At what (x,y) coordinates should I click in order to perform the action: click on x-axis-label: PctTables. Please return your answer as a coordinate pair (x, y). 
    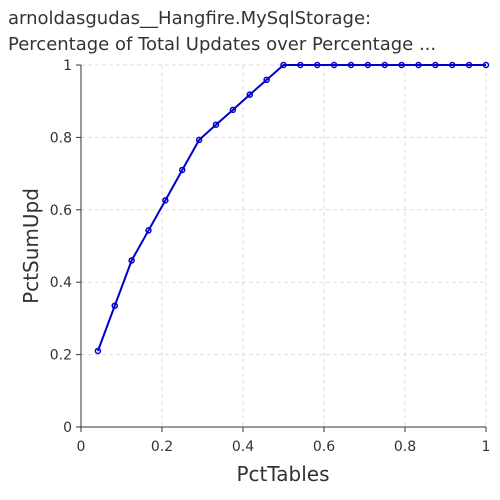
    Looking at the image, I should click on (282, 474).